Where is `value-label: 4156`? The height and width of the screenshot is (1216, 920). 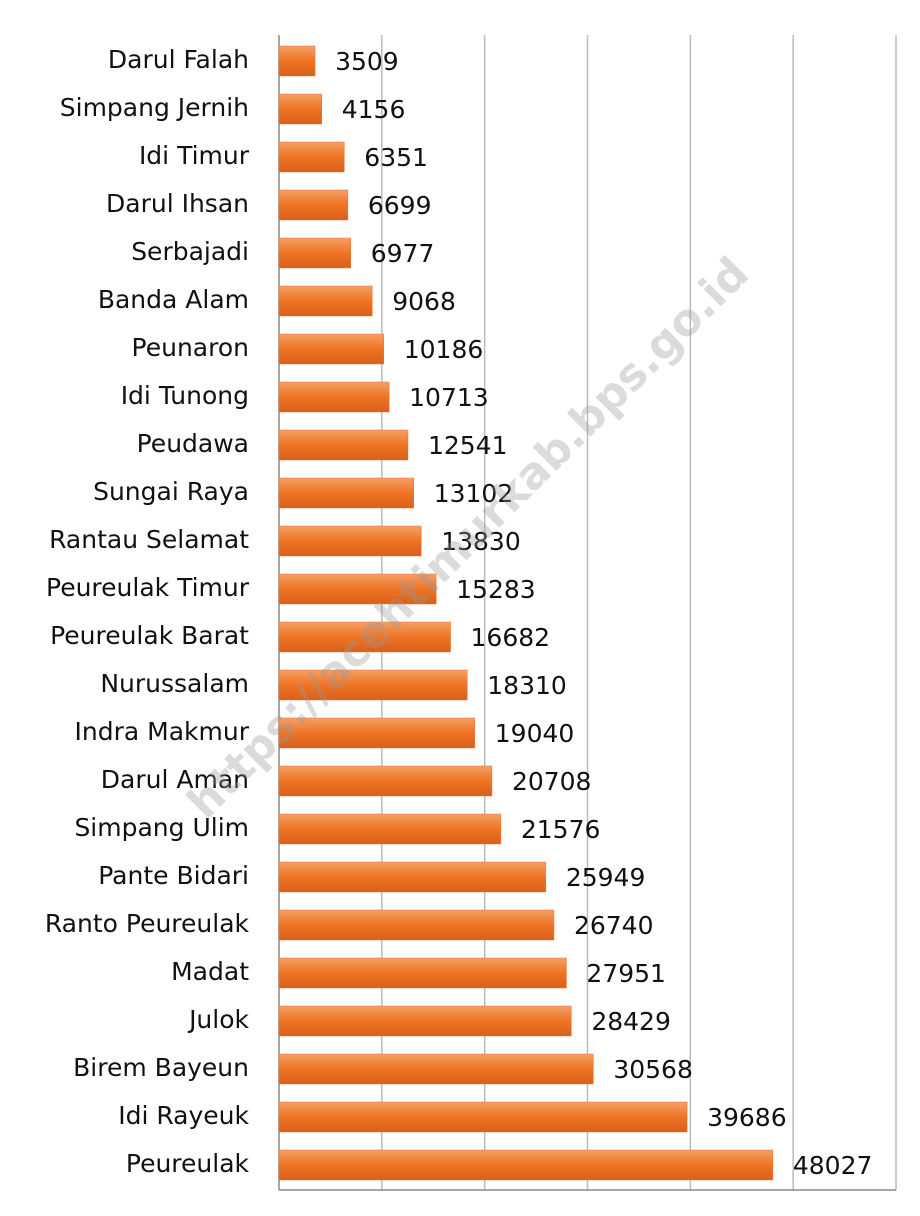 value-label: 4156 is located at coordinates (374, 109).